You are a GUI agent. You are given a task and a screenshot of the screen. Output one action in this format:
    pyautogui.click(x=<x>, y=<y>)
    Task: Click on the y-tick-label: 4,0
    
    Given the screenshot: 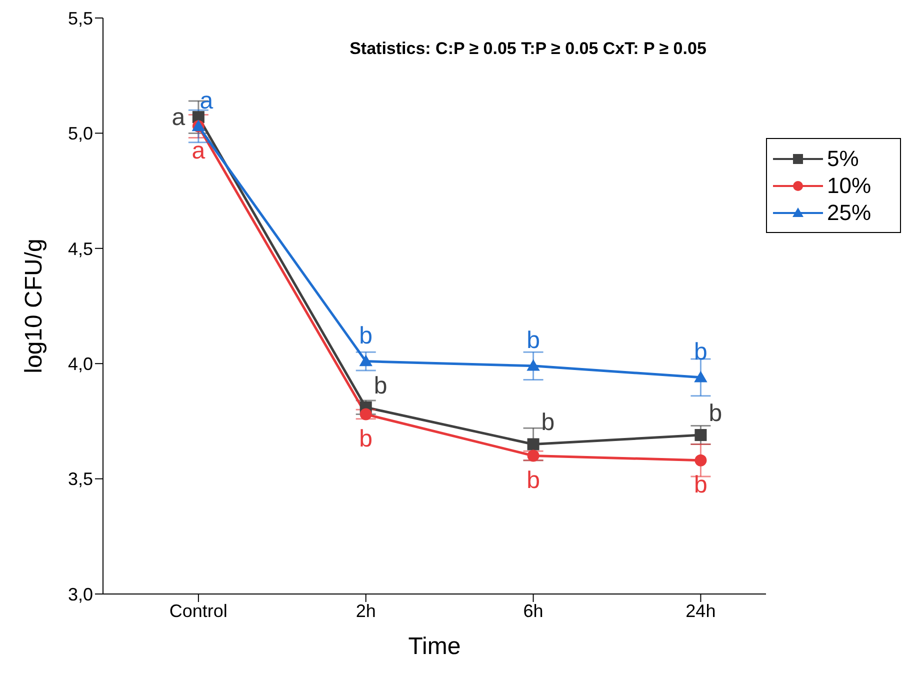 What is the action you would take?
    pyautogui.click(x=80, y=364)
    